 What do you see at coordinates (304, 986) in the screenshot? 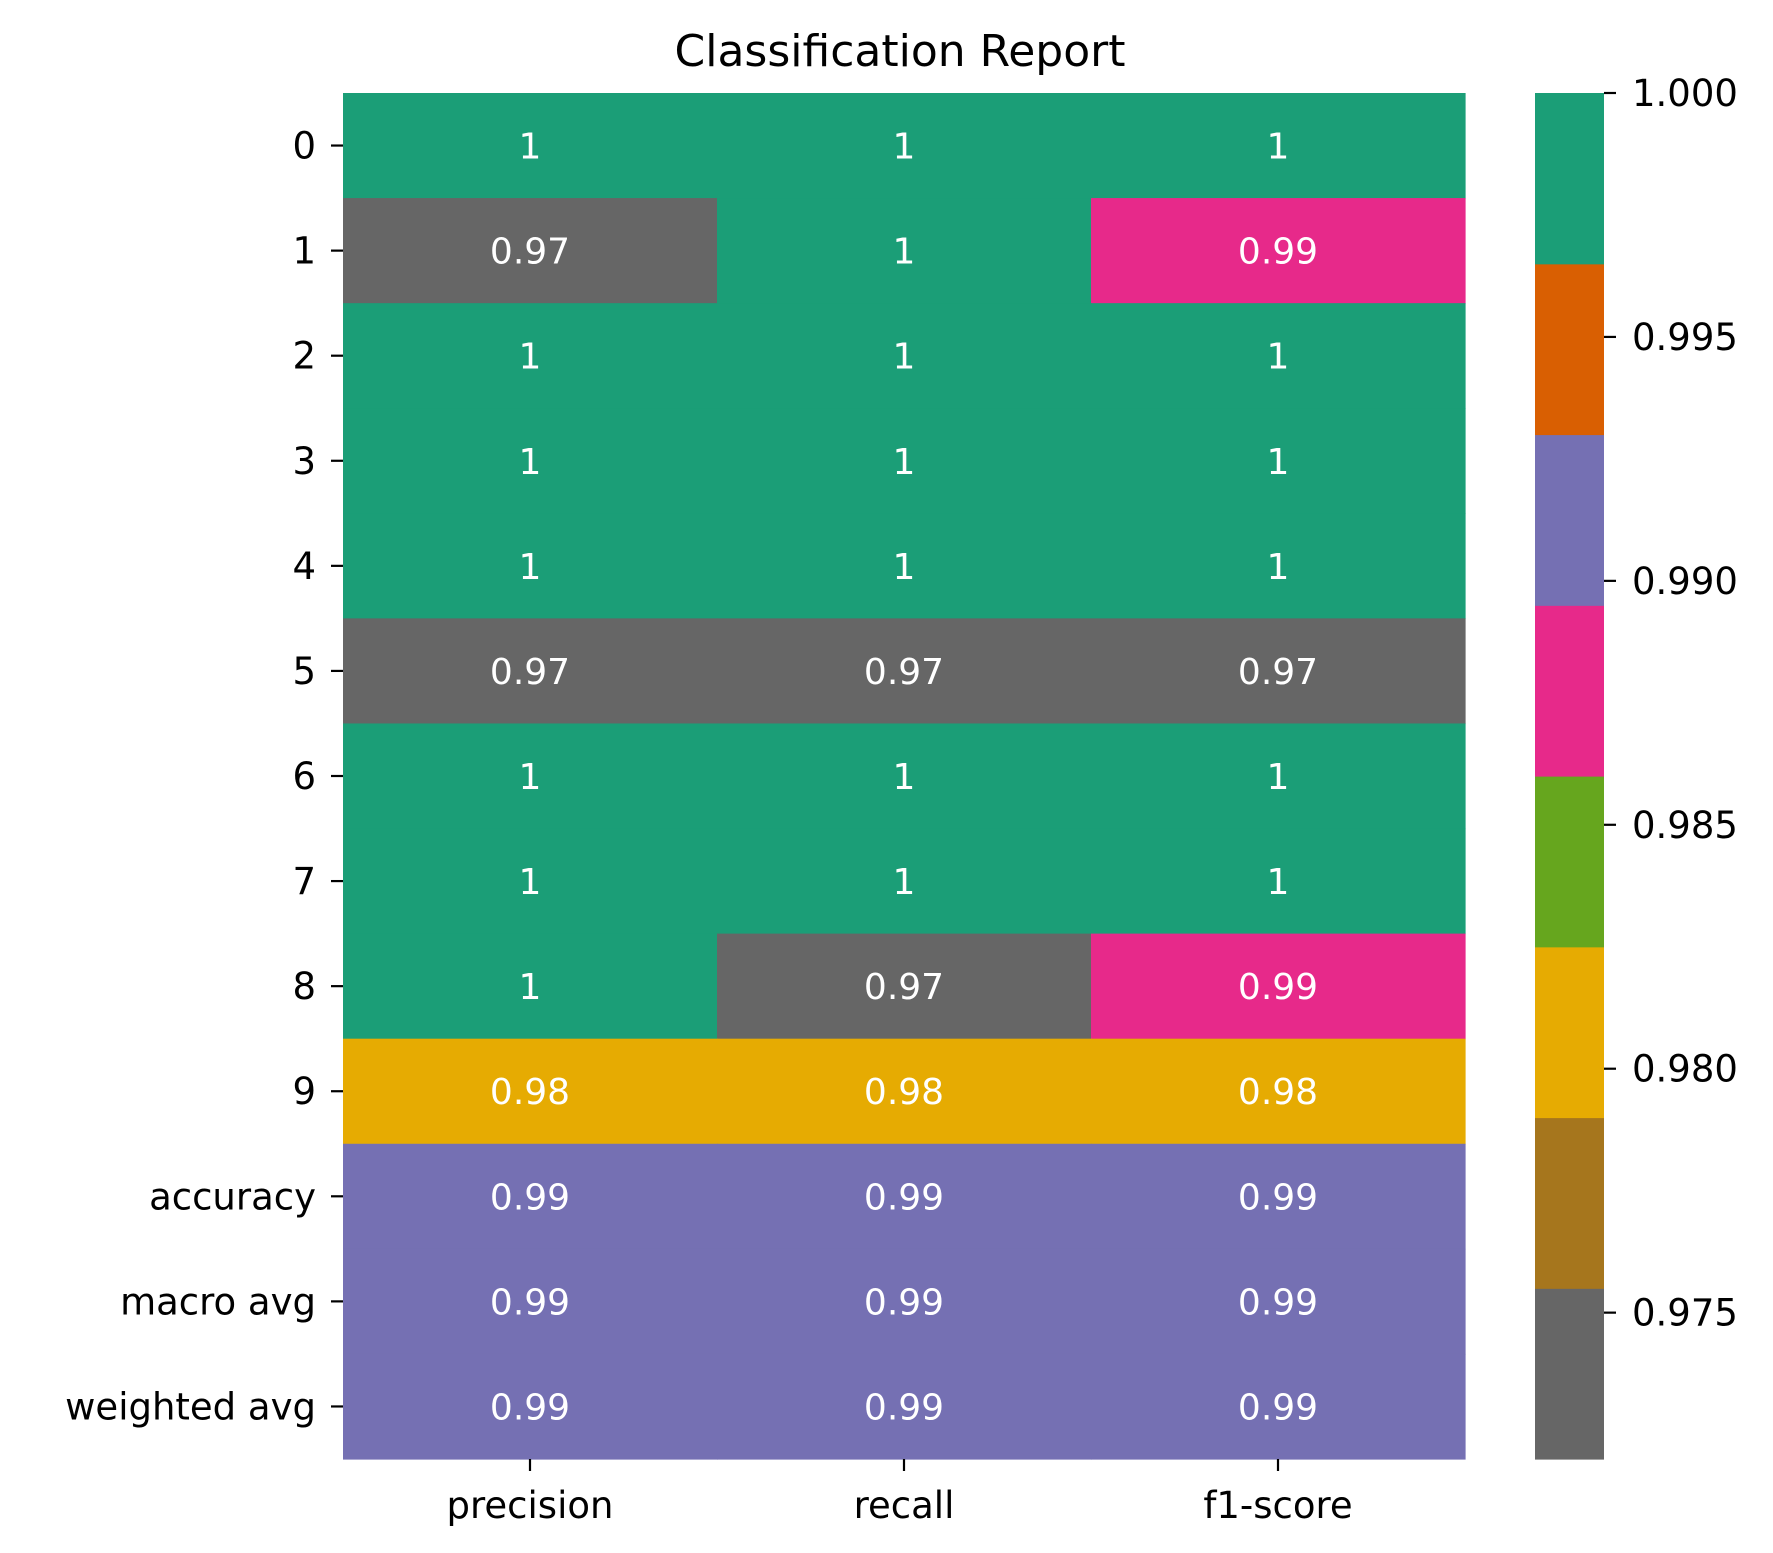
I see `y-tick-label: 8` at bounding box center [304, 986].